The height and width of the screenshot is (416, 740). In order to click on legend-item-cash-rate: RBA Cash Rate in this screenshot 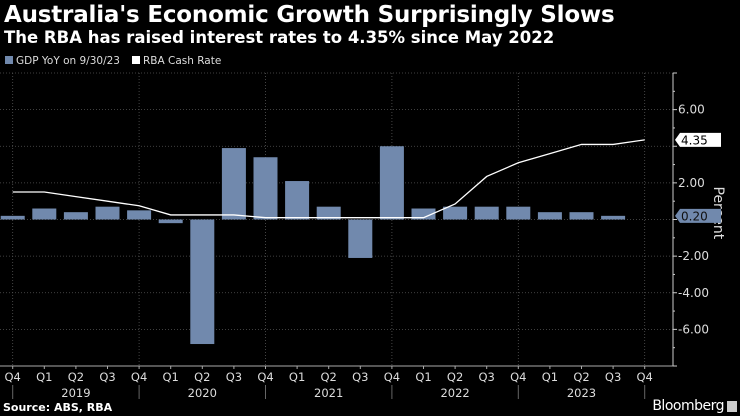, I will do `click(176, 61)`.